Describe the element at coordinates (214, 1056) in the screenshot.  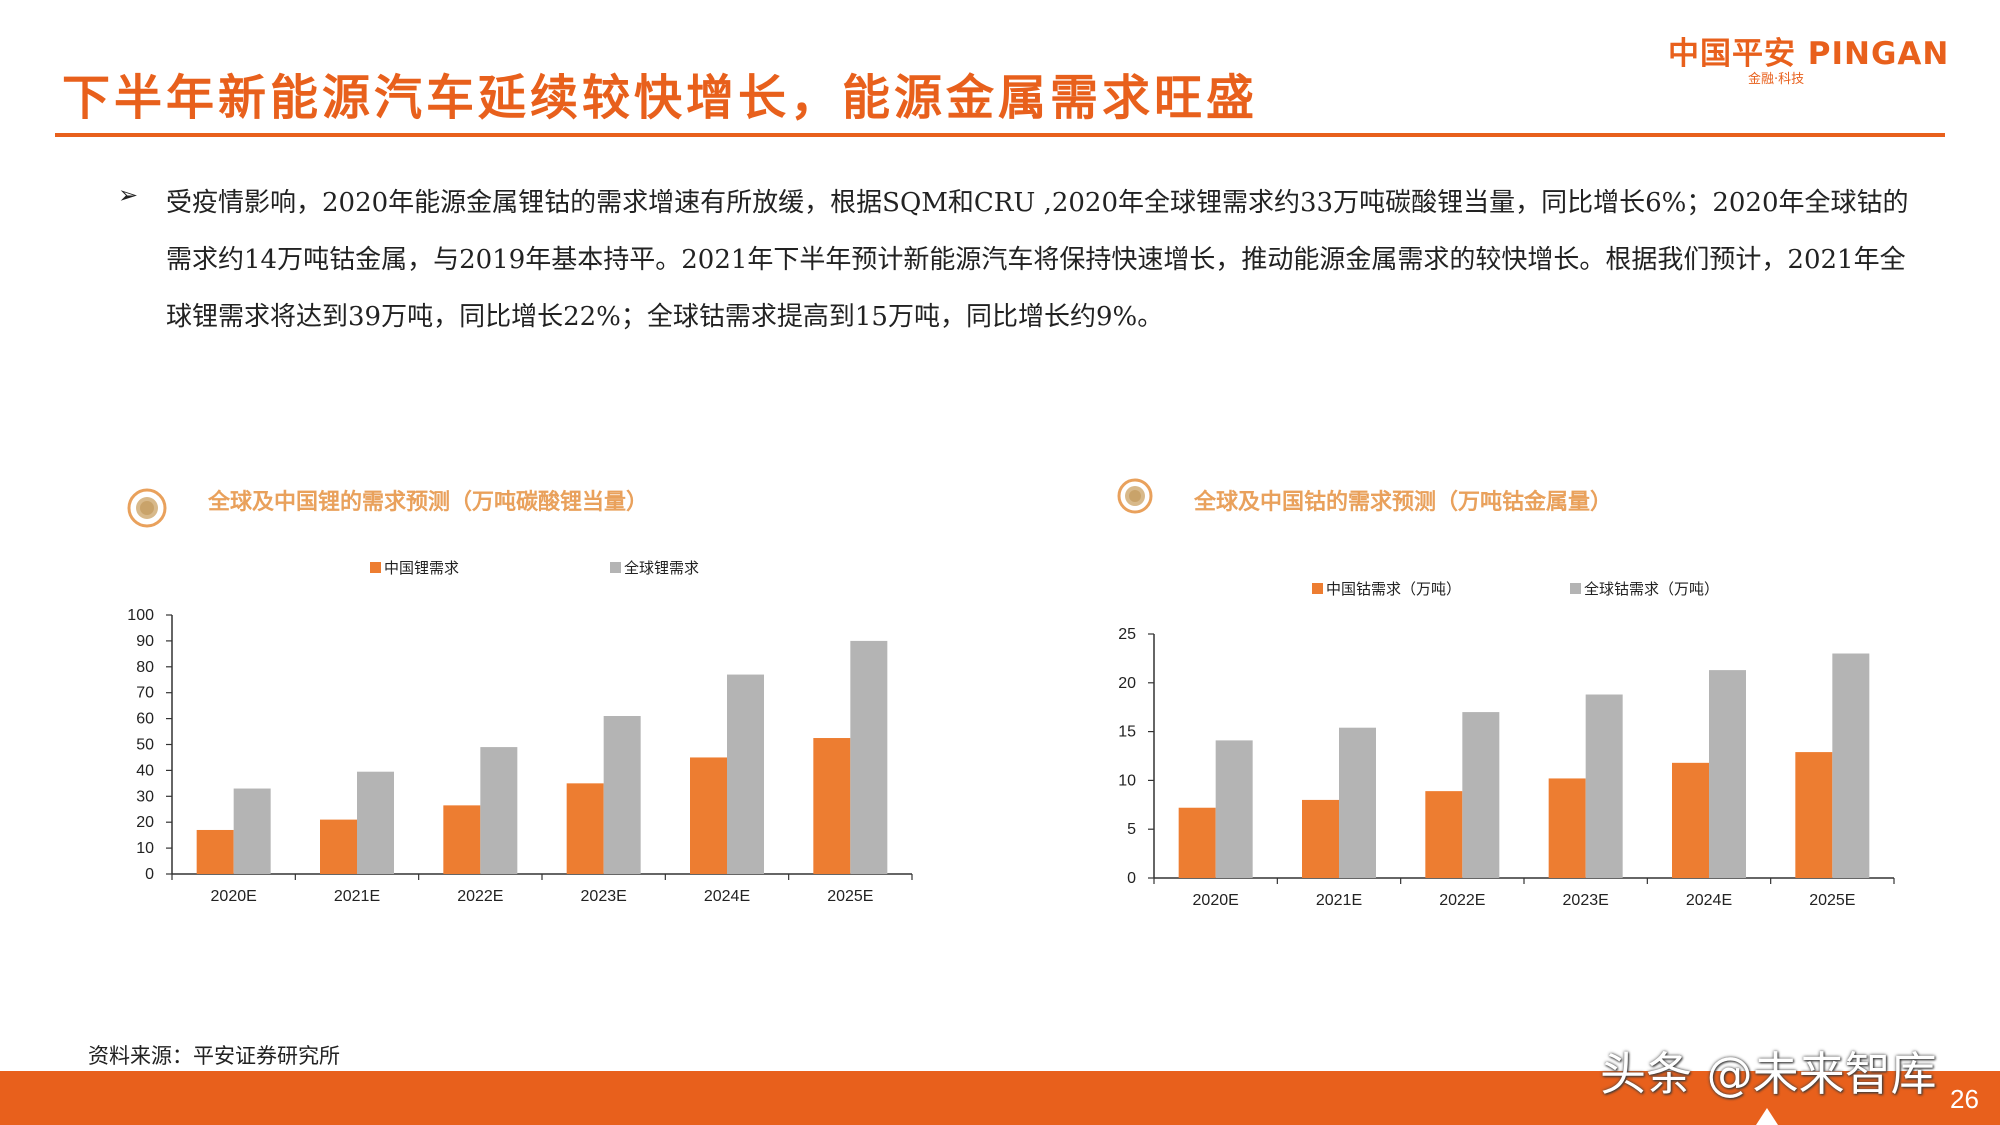
I see `source-note: 资料来源：平安证券研究所` at that location.